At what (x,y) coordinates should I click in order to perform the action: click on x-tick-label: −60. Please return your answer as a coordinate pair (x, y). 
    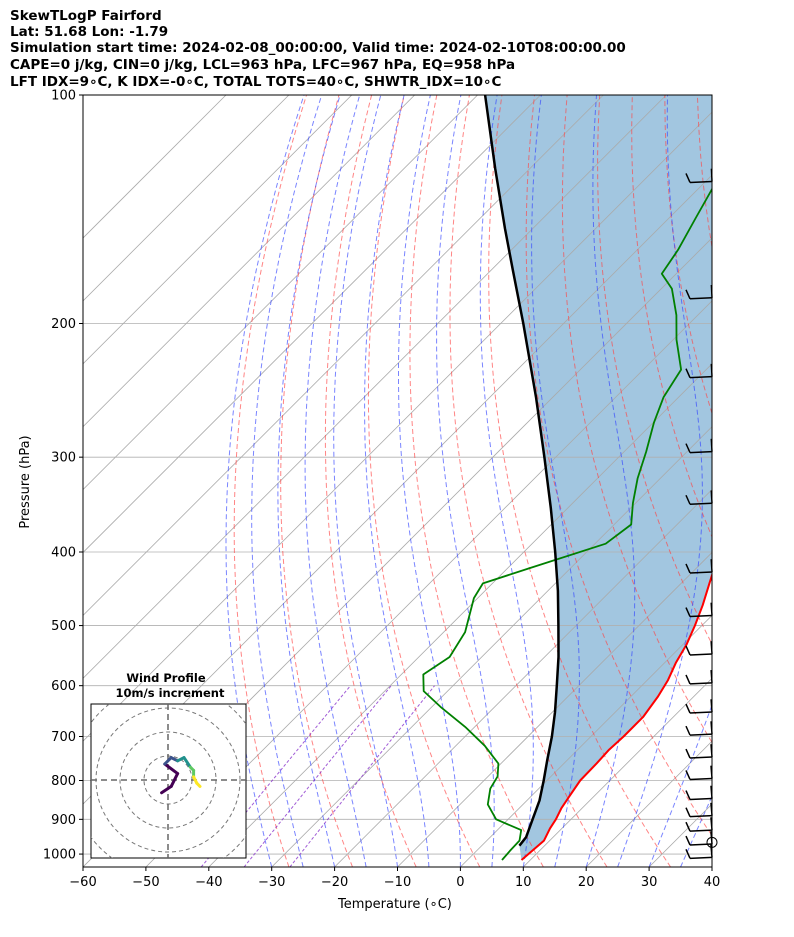
    Looking at the image, I should click on (82, 882).